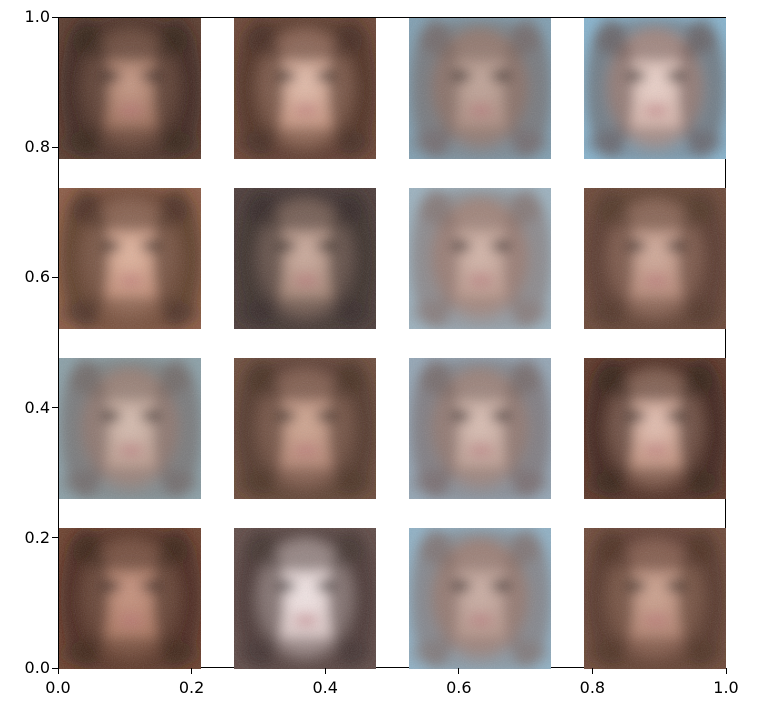 This screenshot has width=768, height=722. I want to click on image-tile-r4-c2, so click(305, 598).